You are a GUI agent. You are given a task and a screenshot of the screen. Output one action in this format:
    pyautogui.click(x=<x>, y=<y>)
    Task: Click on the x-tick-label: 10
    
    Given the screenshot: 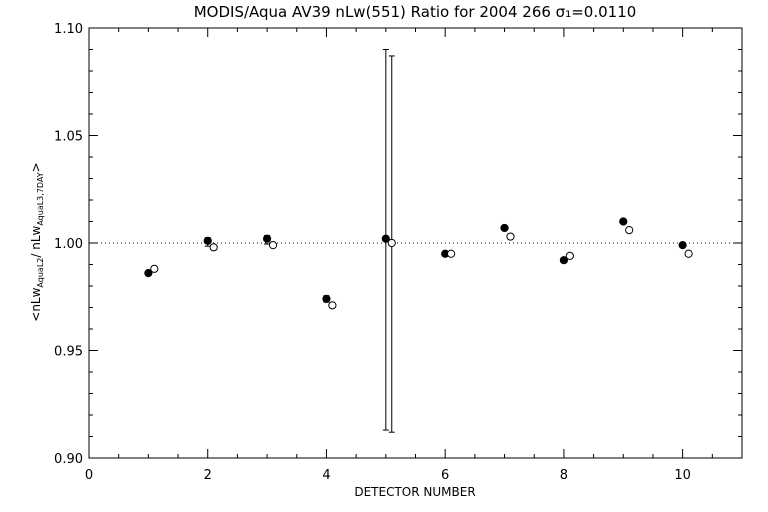 What is the action you would take?
    pyautogui.click(x=682, y=475)
    